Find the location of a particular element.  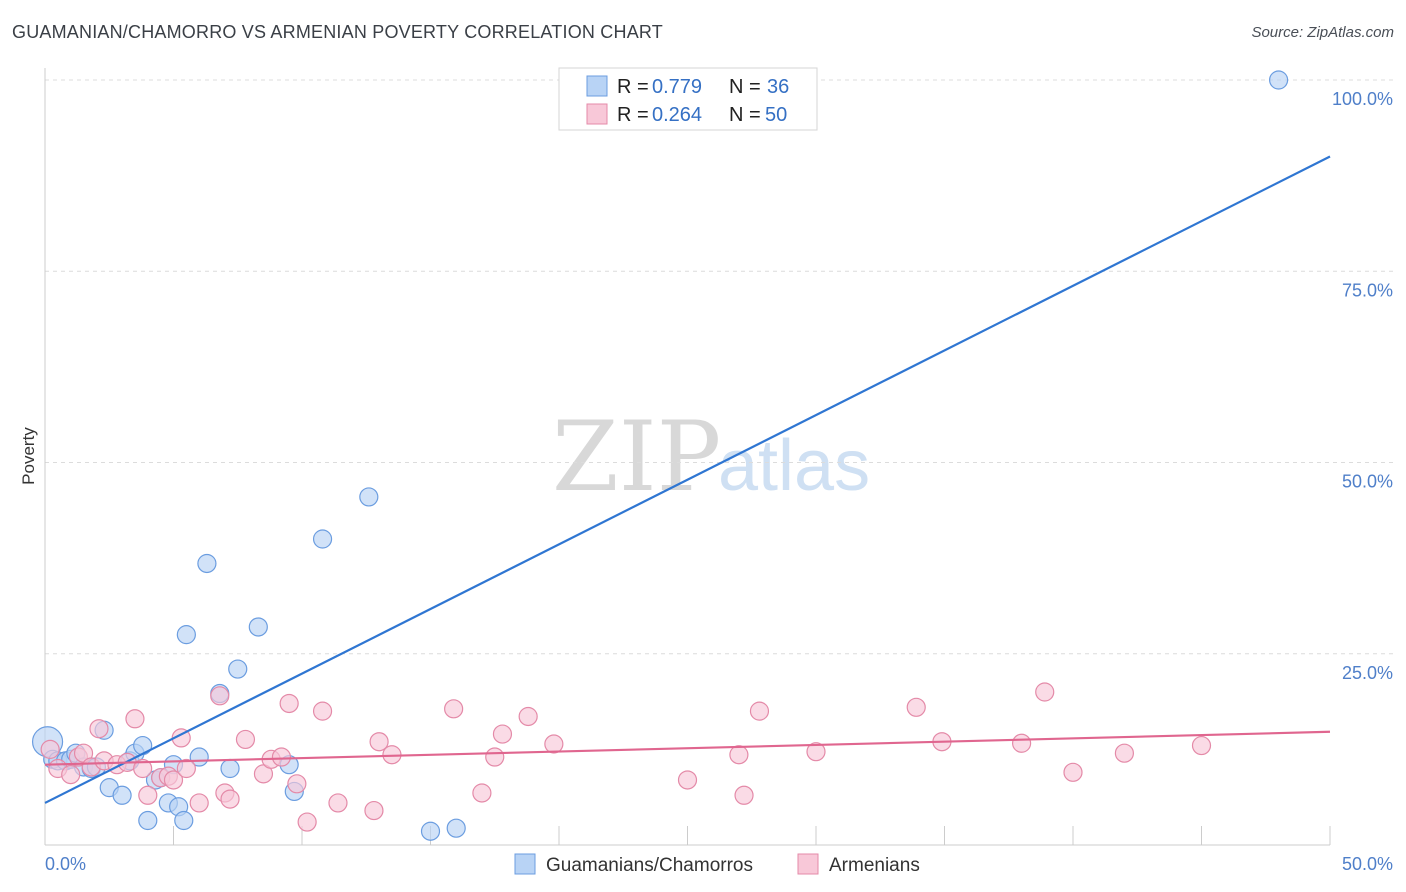

legend-n-label-1: N = is located at coordinates (745, 87).